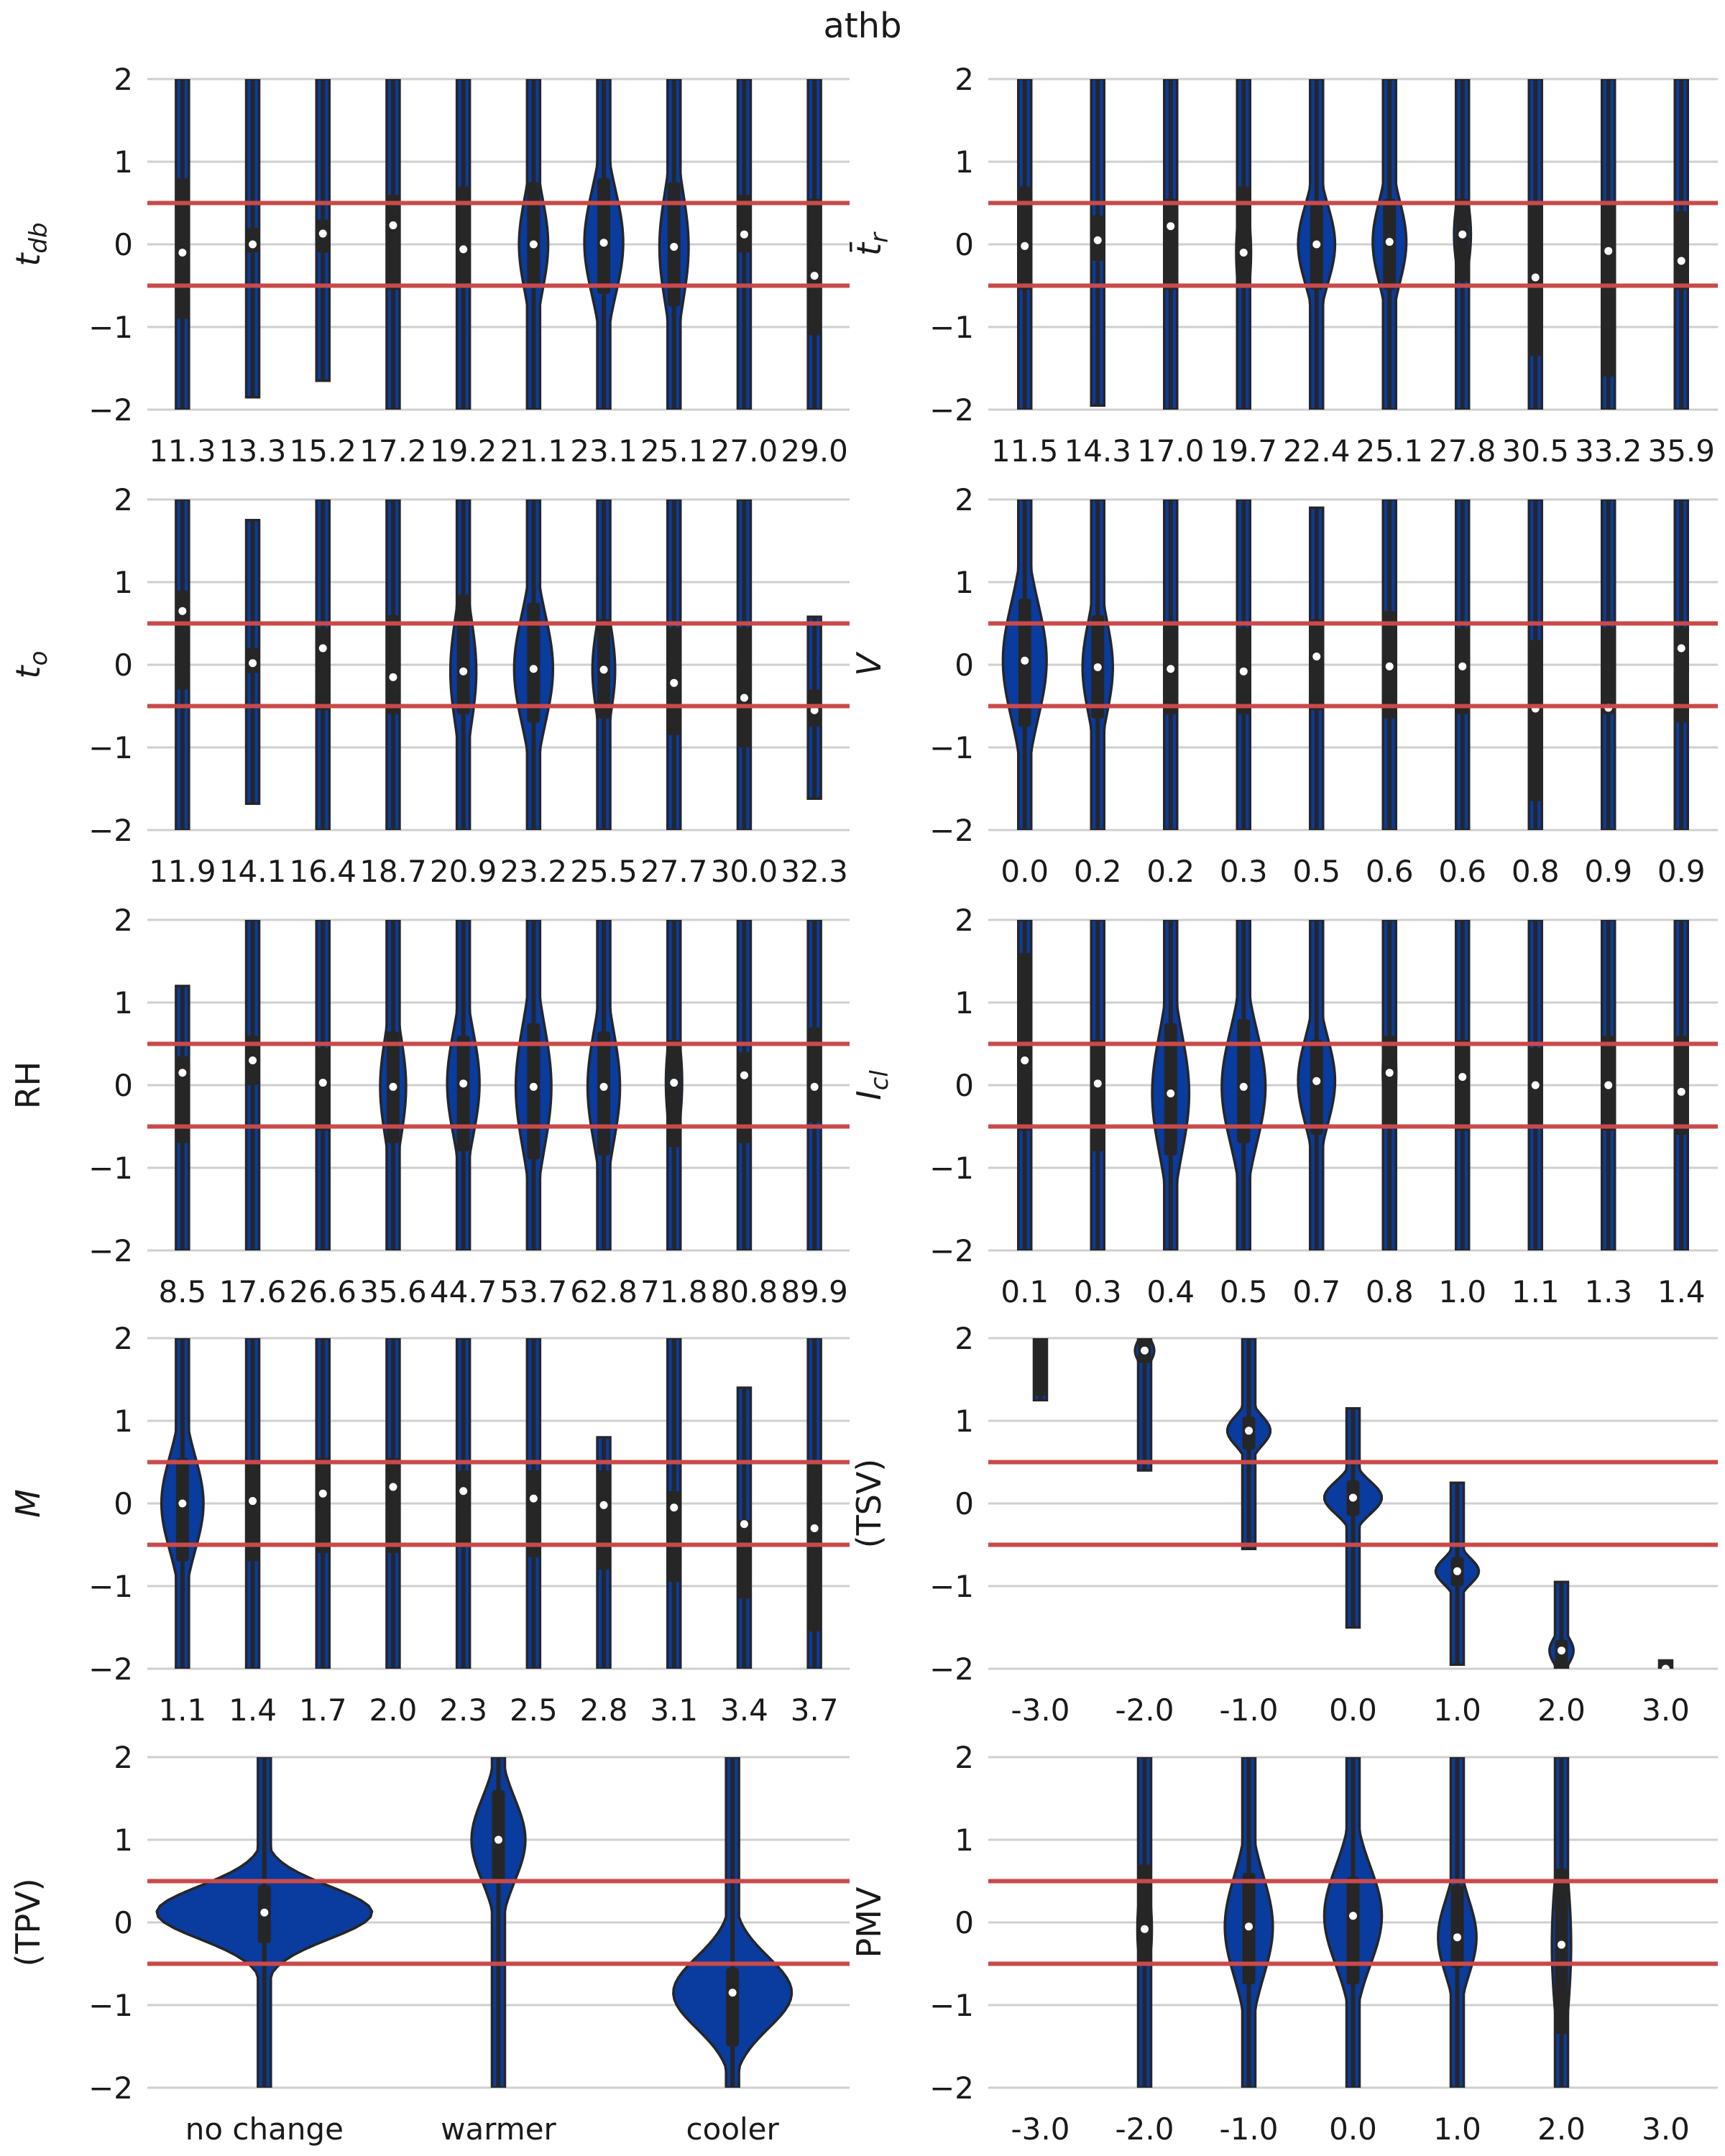 Image resolution: width=1725 pixels, height=2156 pixels. What do you see at coordinates (1457, 1710) in the screenshot?
I see `x-tick-label: 1.0` at bounding box center [1457, 1710].